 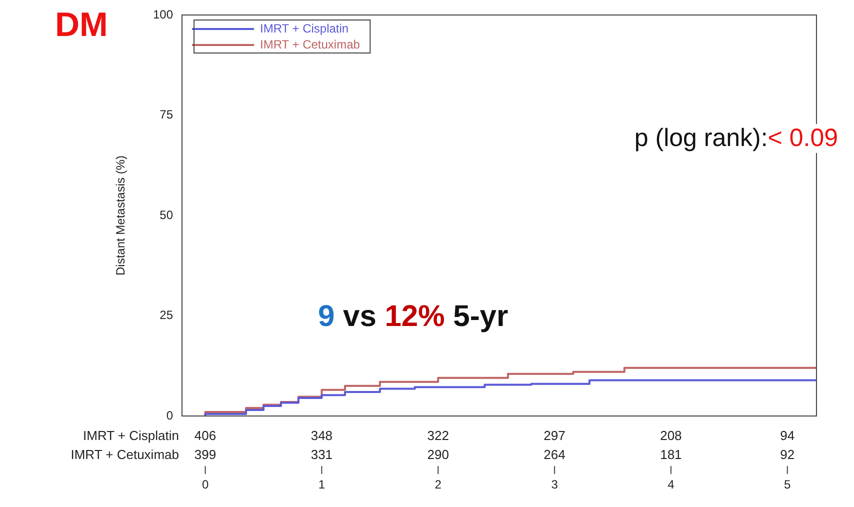 I want to click on text: 399, so click(x=205, y=454).